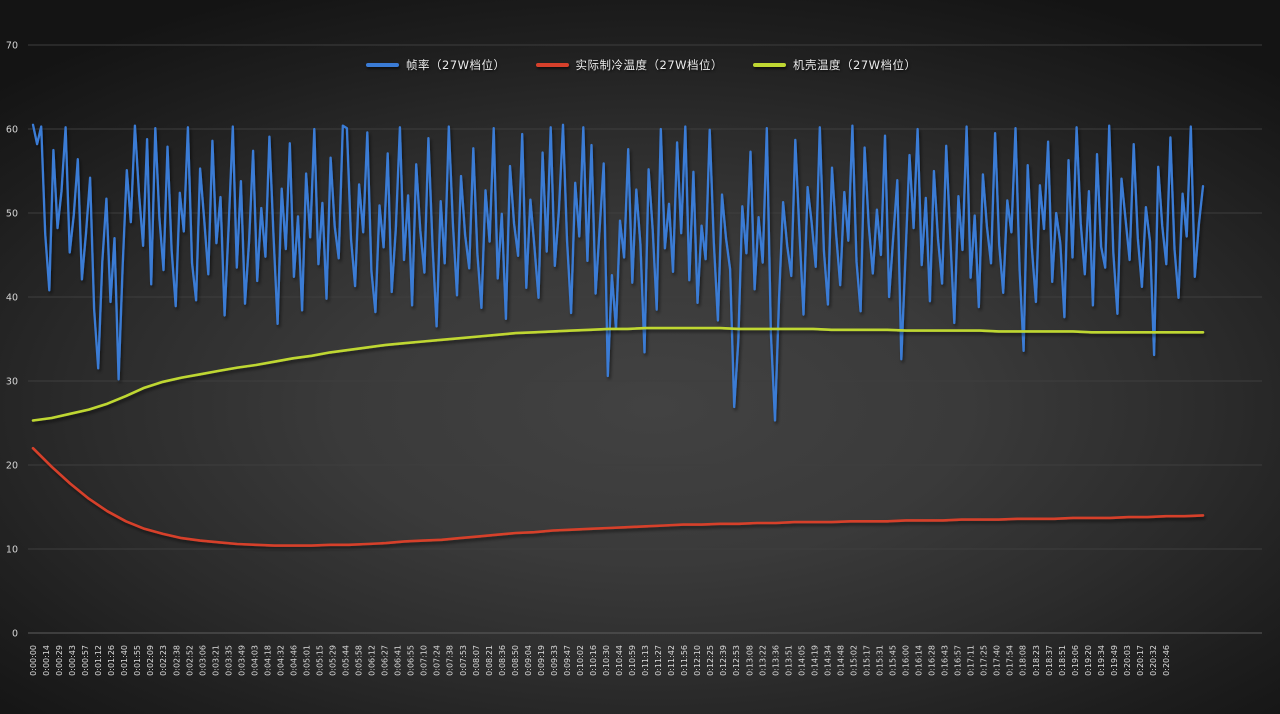 This screenshot has height=714, width=1280. I want to click on x-tick-label: 0:06:55, so click(411, 660).